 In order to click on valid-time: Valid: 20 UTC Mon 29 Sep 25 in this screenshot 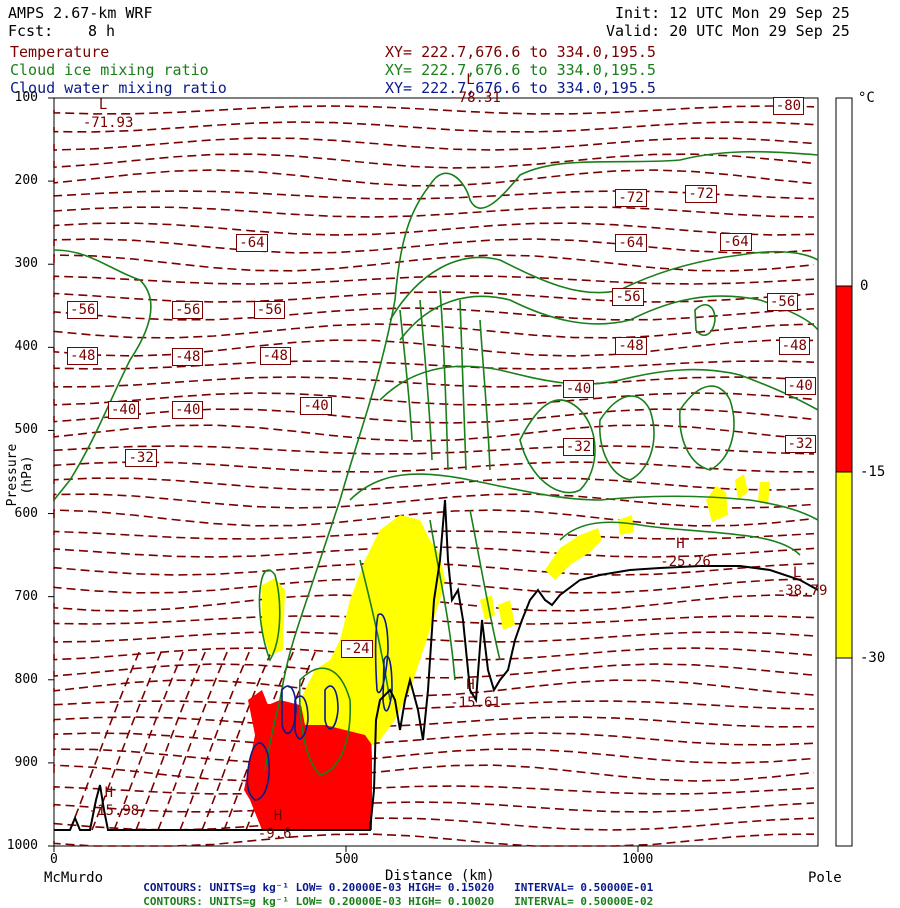, I will do `click(728, 31)`.